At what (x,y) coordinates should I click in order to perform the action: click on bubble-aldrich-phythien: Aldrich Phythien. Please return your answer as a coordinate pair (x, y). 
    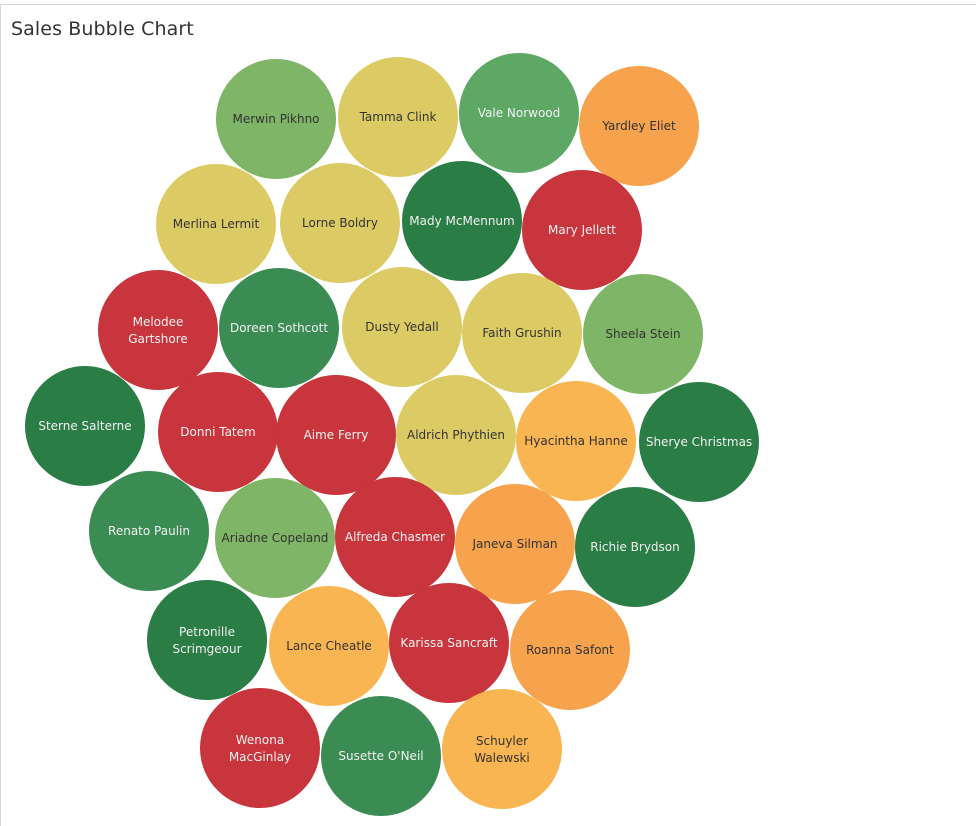
    Looking at the image, I should click on (456, 435).